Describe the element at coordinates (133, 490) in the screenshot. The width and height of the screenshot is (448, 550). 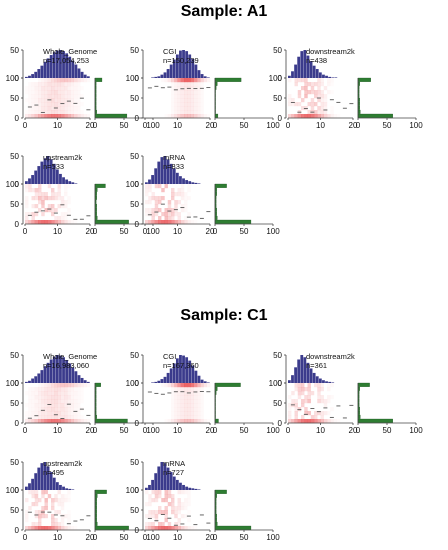
I see `samplec1-mrna-y-tick-label: 100` at that location.